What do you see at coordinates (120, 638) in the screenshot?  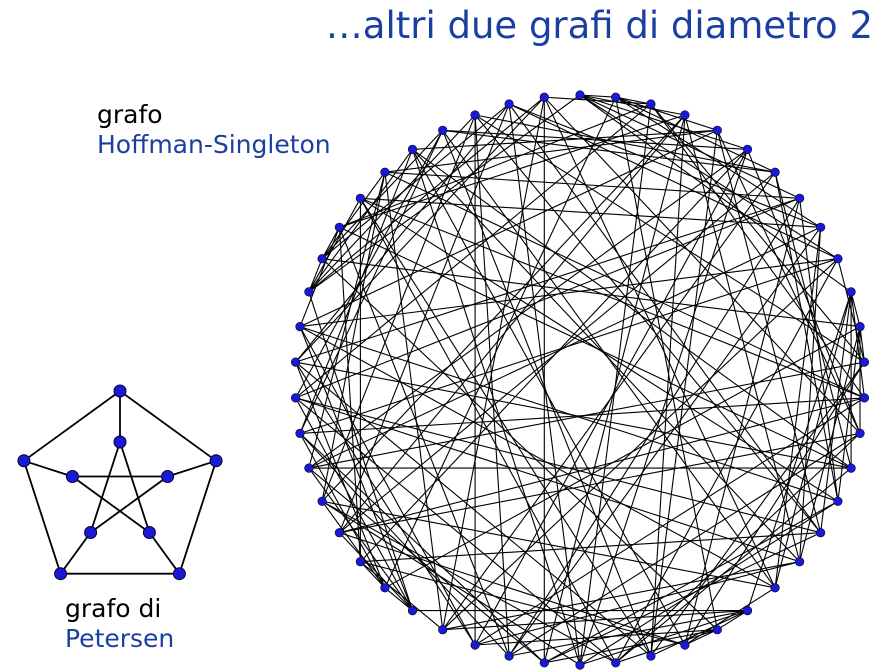 I see `petersen-label-line2: Petersen` at bounding box center [120, 638].